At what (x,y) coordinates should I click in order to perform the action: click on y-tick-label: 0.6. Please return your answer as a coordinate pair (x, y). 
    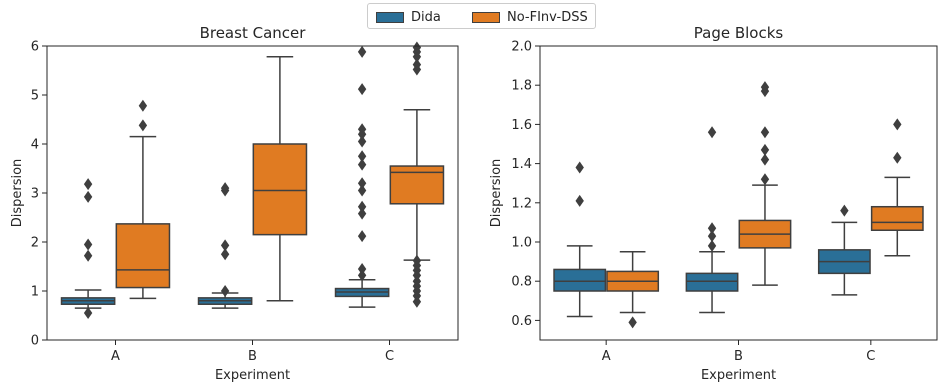
    Looking at the image, I should click on (521, 321).